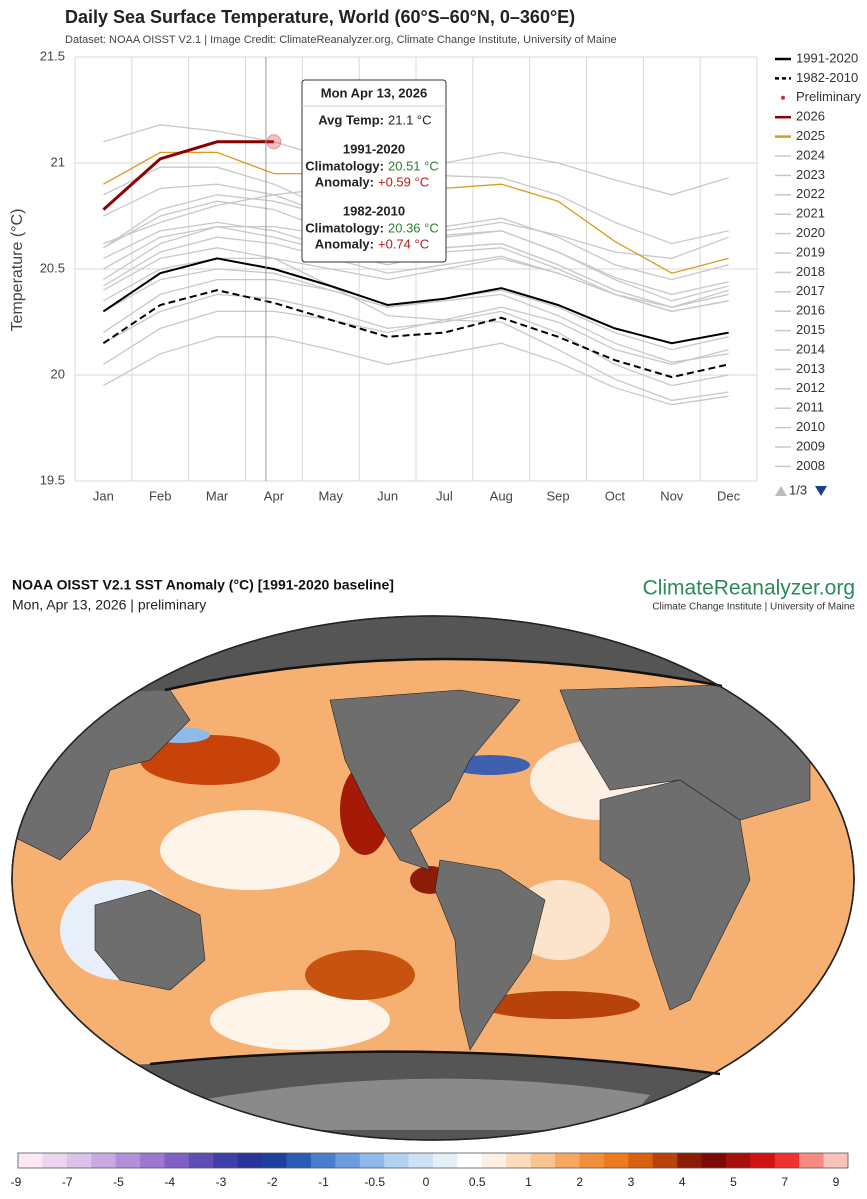 The height and width of the screenshot is (1199, 867). What do you see at coordinates (351, 119) in the screenshot?
I see `tooltip-avg-label: Avg Temp:` at bounding box center [351, 119].